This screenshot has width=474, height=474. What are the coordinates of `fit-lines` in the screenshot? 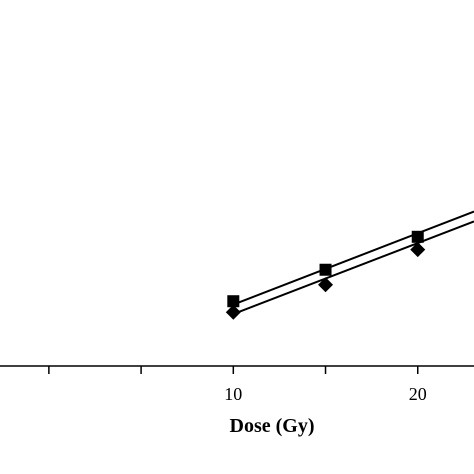 It's located at (353, 262).